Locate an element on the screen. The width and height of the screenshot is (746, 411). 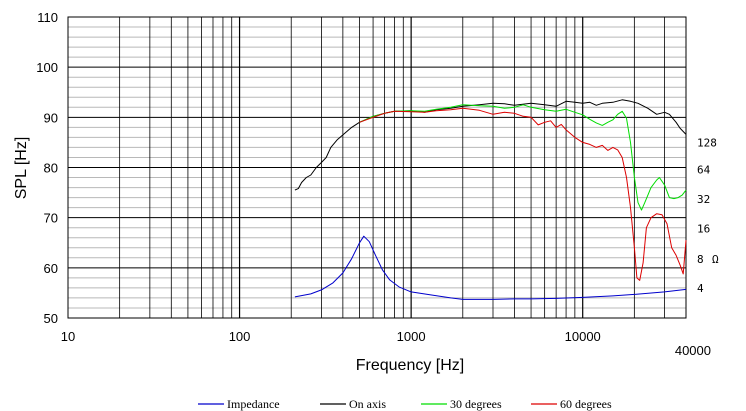
y-tick-labels: 50 60 70 80 90 100 110 is located at coordinates (47, 168).